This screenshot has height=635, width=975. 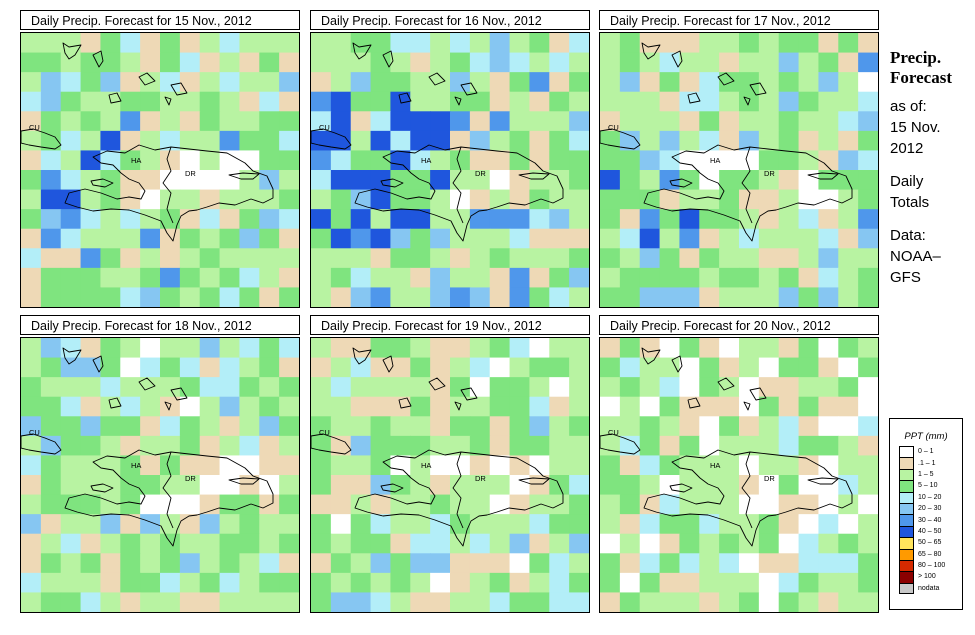 What do you see at coordinates (681, 183) in the screenshot?
I see `gonave-island-outline` at bounding box center [681, 183].